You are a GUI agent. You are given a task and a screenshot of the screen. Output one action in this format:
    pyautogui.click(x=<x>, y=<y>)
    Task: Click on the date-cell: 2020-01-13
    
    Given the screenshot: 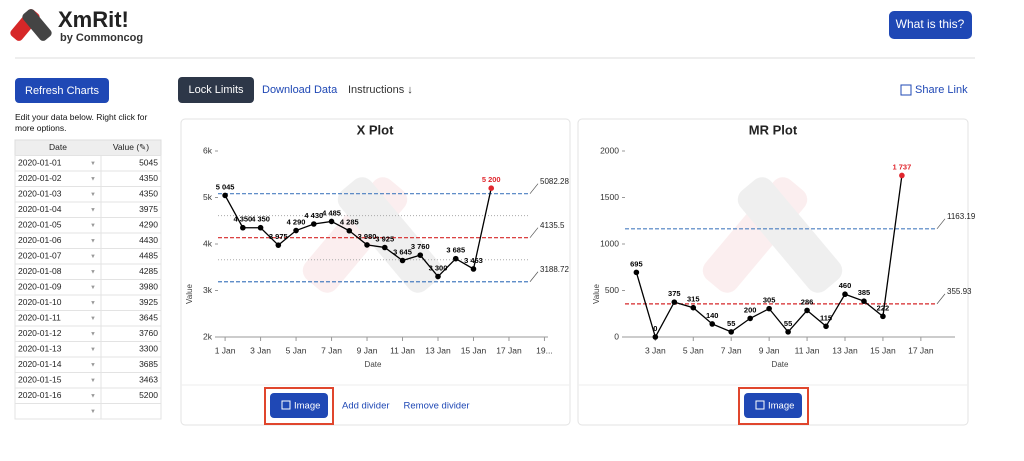 What is the action you would take?
    pyautogui.click(x=40, y=349)
    